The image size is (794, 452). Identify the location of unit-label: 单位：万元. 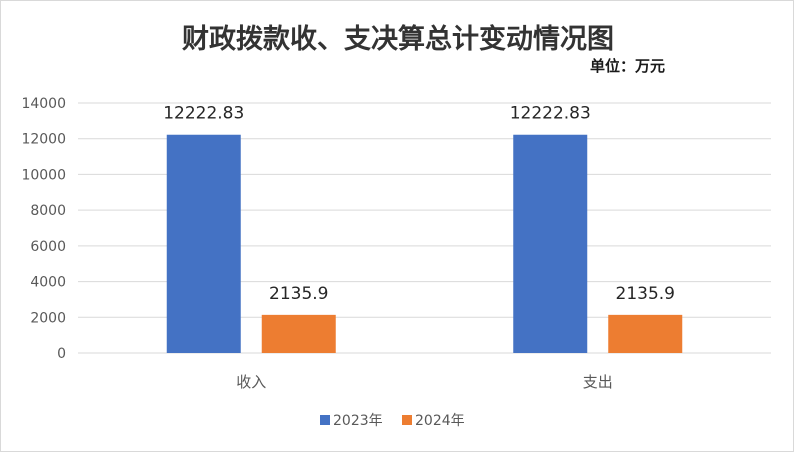
(627, 66).